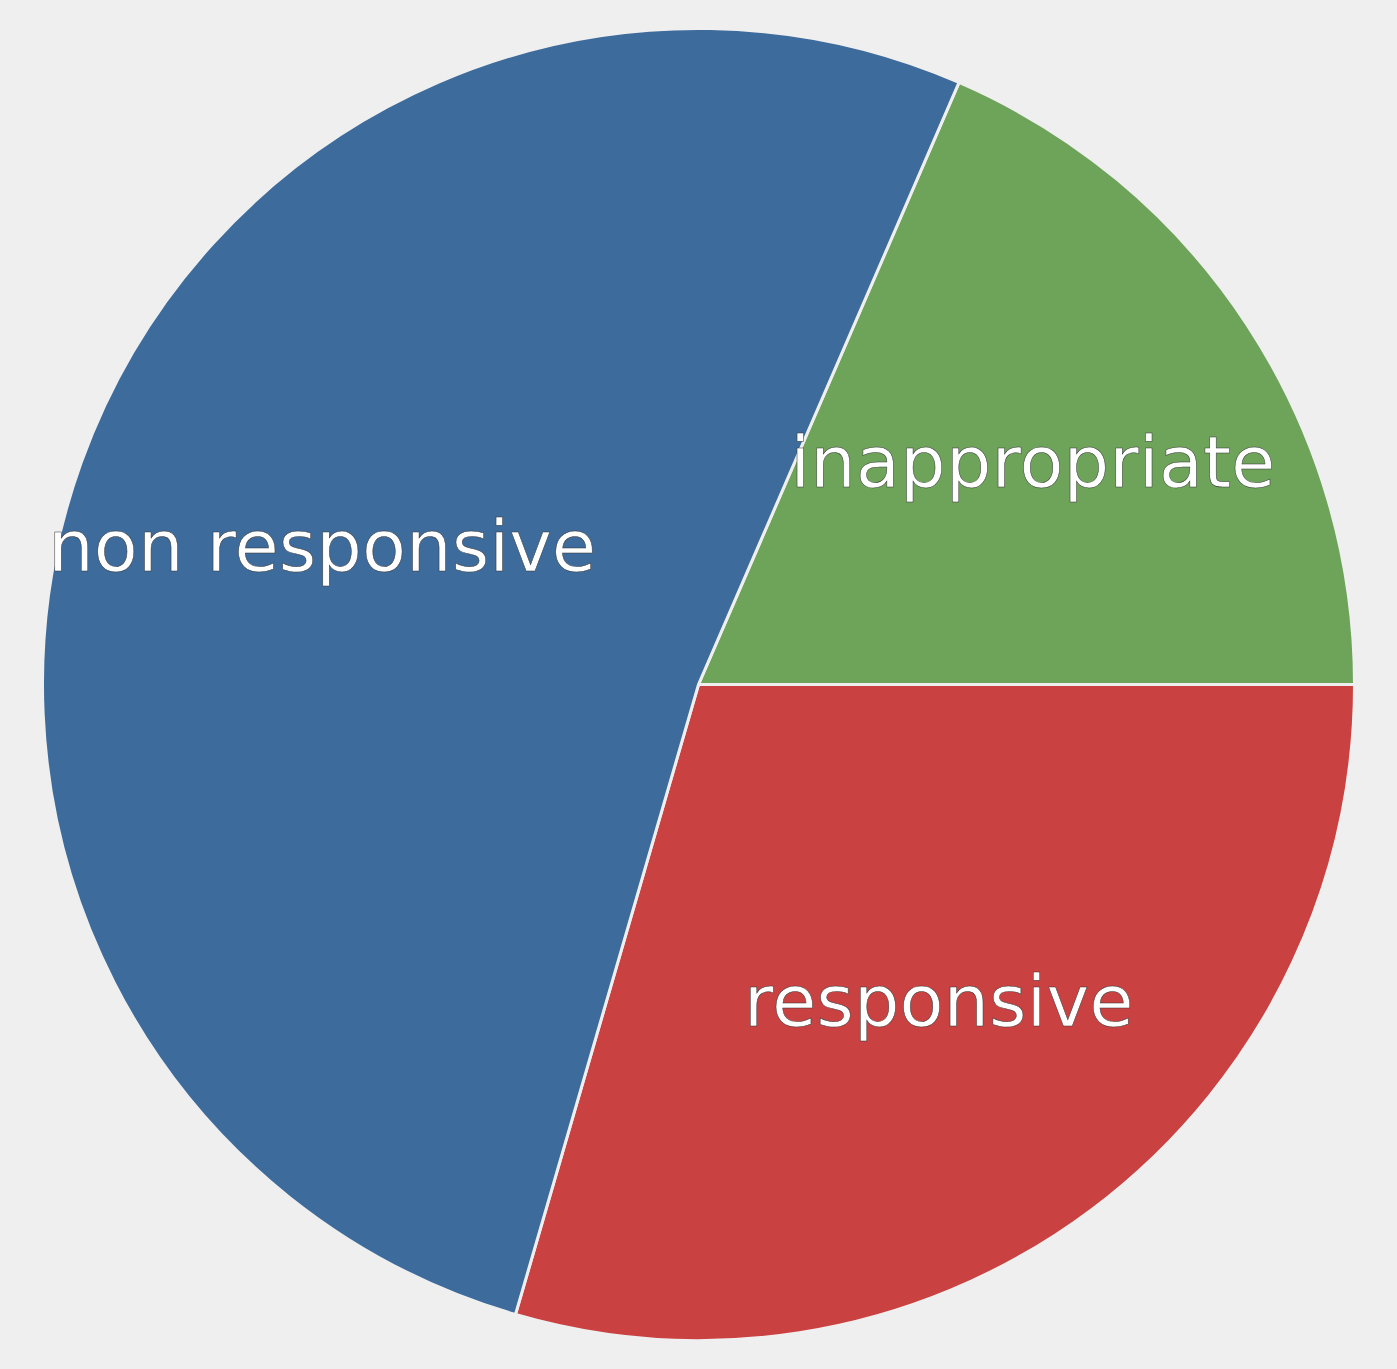  I want to click on slice-label: inappropriate, so click(1033, 461).